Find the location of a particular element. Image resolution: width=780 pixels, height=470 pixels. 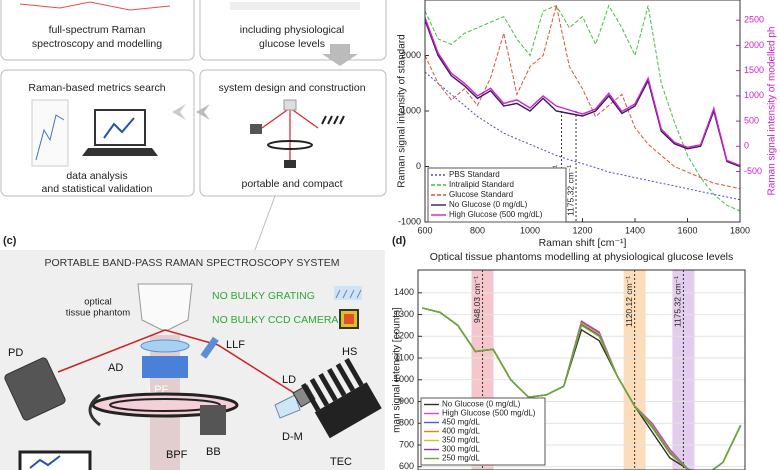

component-label: D-M is located at coordinates (292, 437).